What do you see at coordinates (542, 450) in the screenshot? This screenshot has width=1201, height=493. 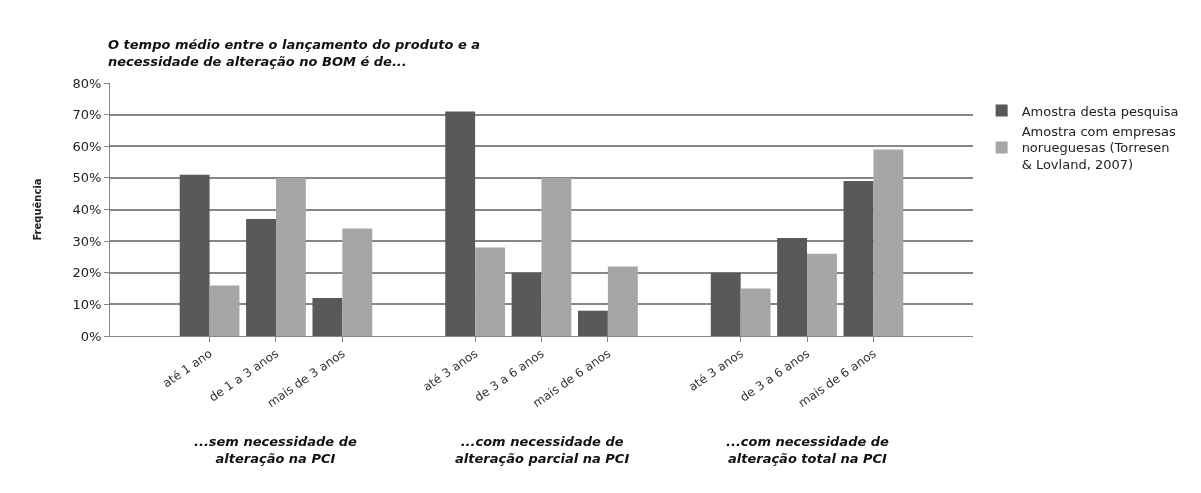 I see `text: ...com necessidade de alteração parcial na PCI` at bounding box center [542, 450].